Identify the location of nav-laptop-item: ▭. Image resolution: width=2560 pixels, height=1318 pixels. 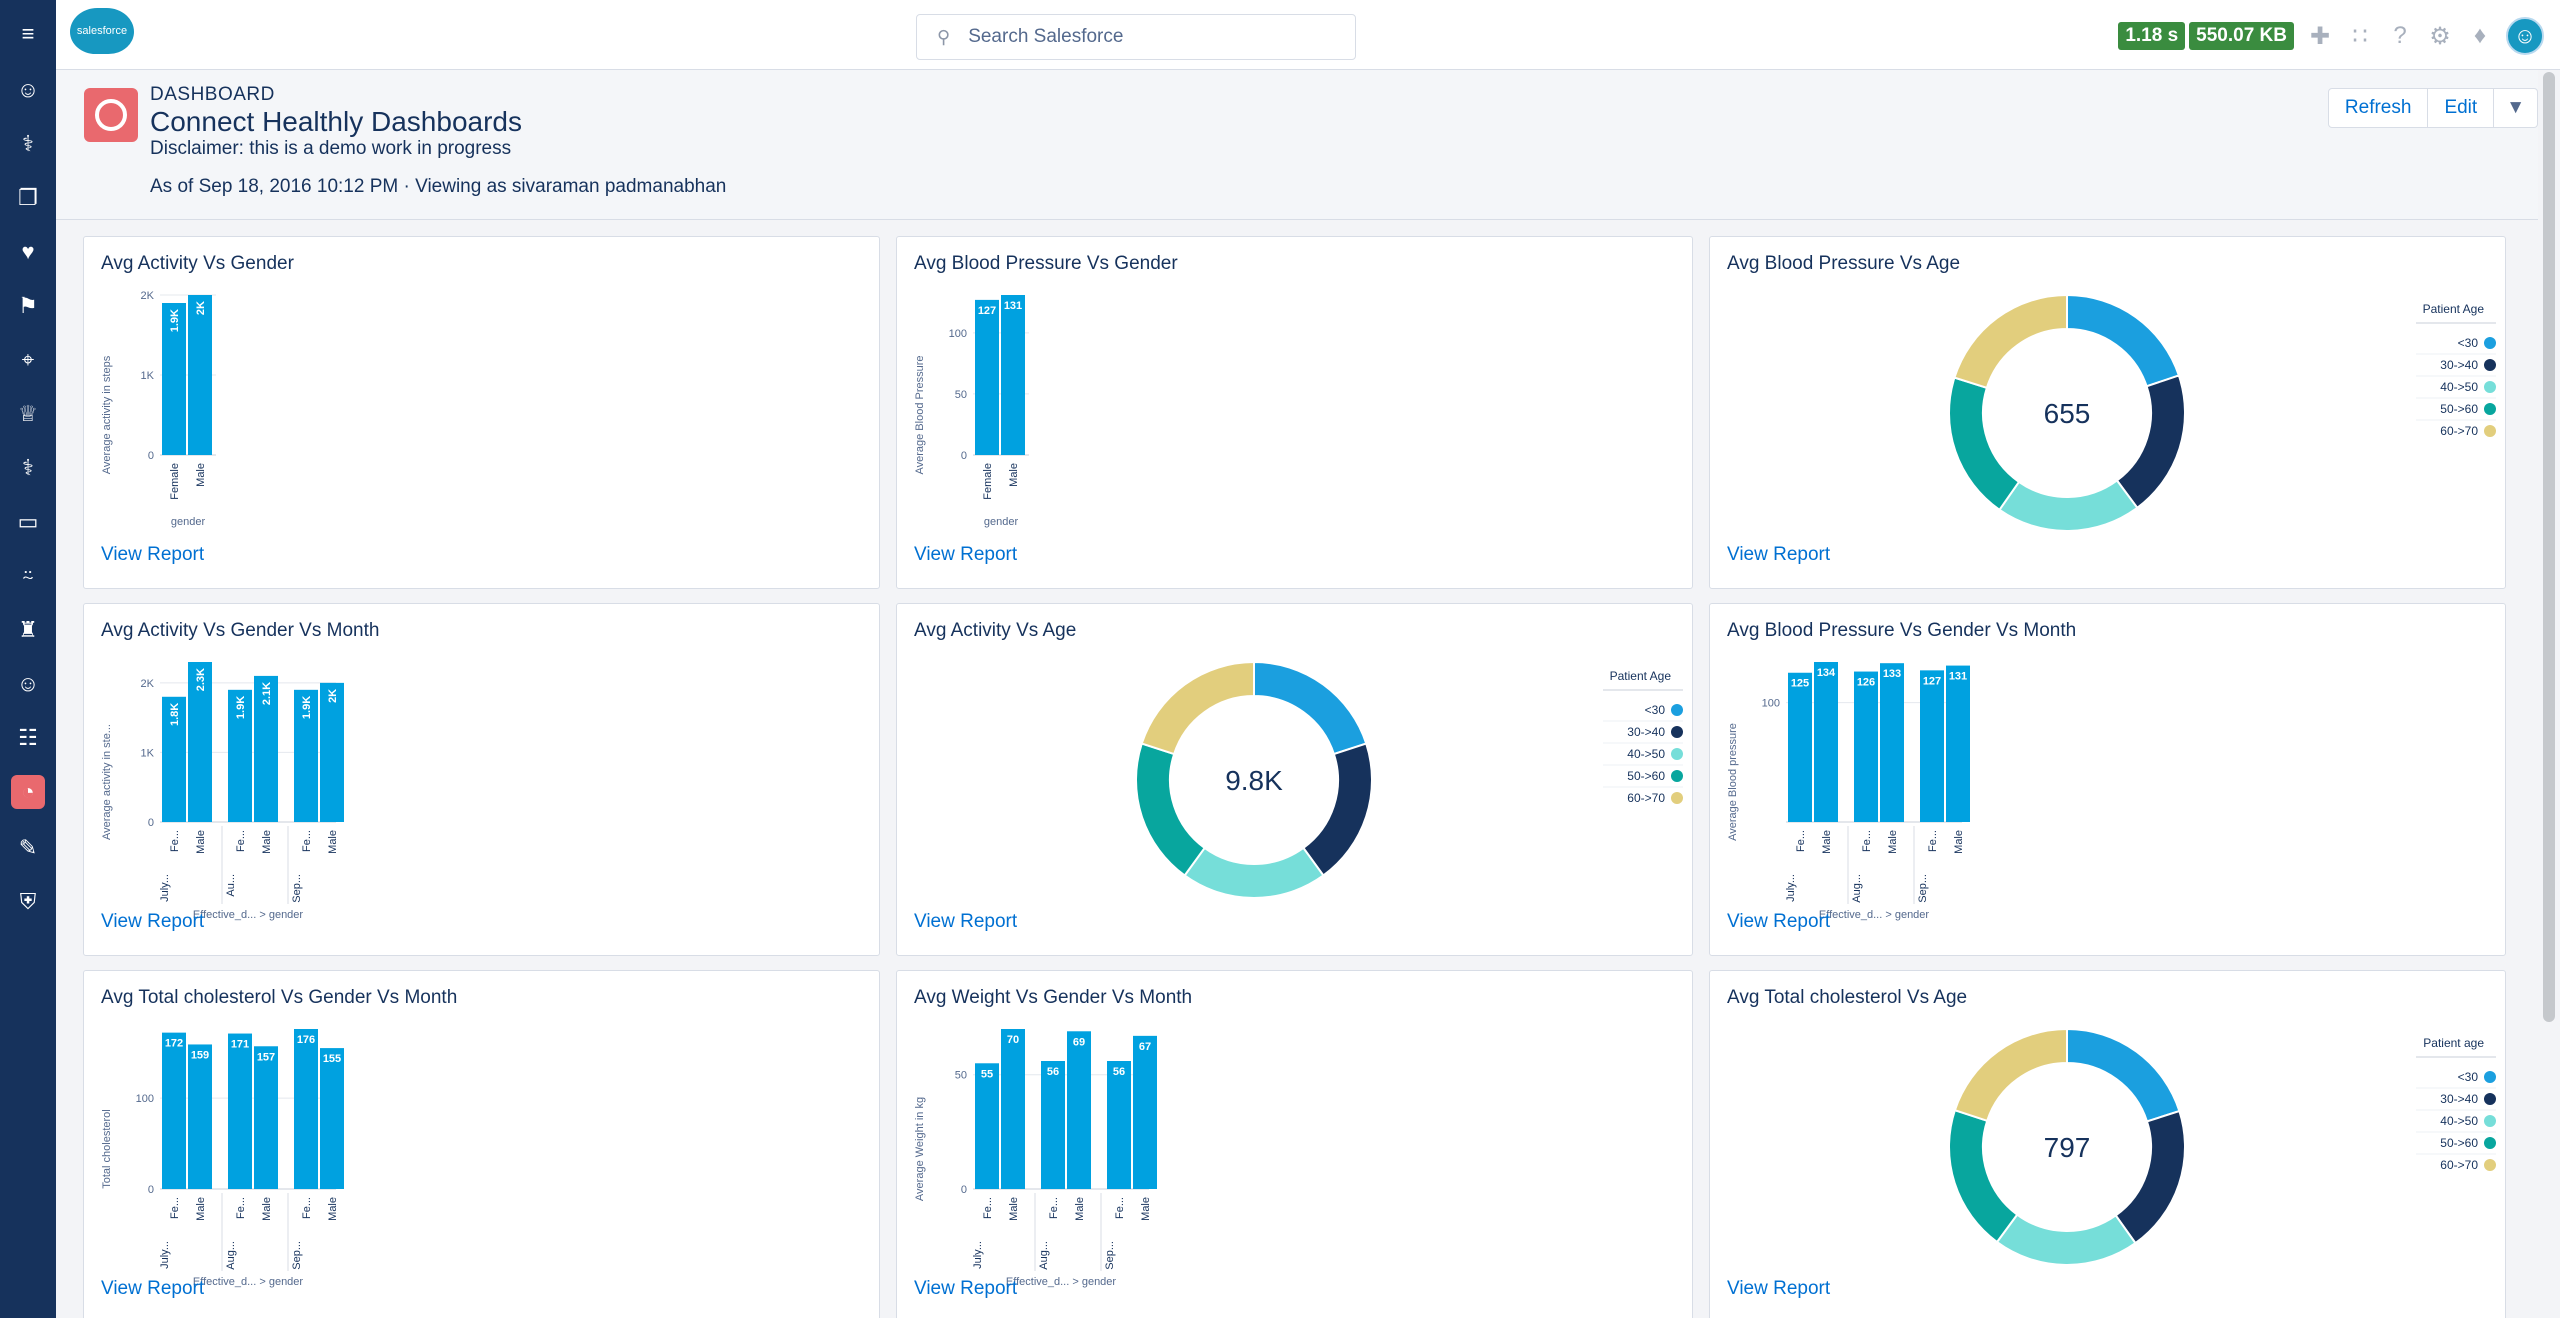
(28, 522).